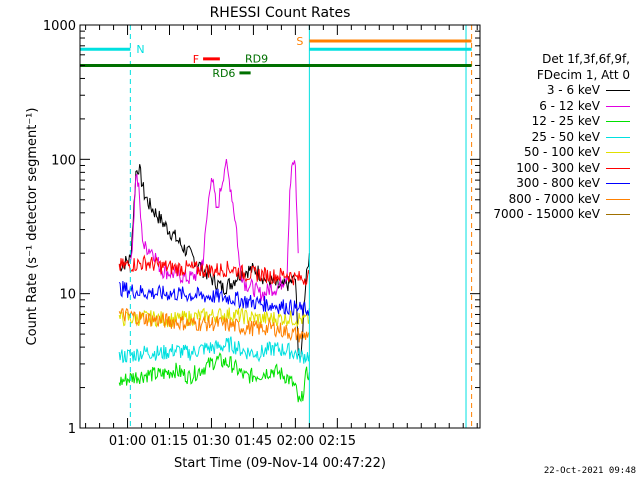 This screenshot has height=480, width=640. What do you see at coordinates (127, 441) in the screenshot?
I see `x-tick-label: 01:00` at bounding box center [127, 441].